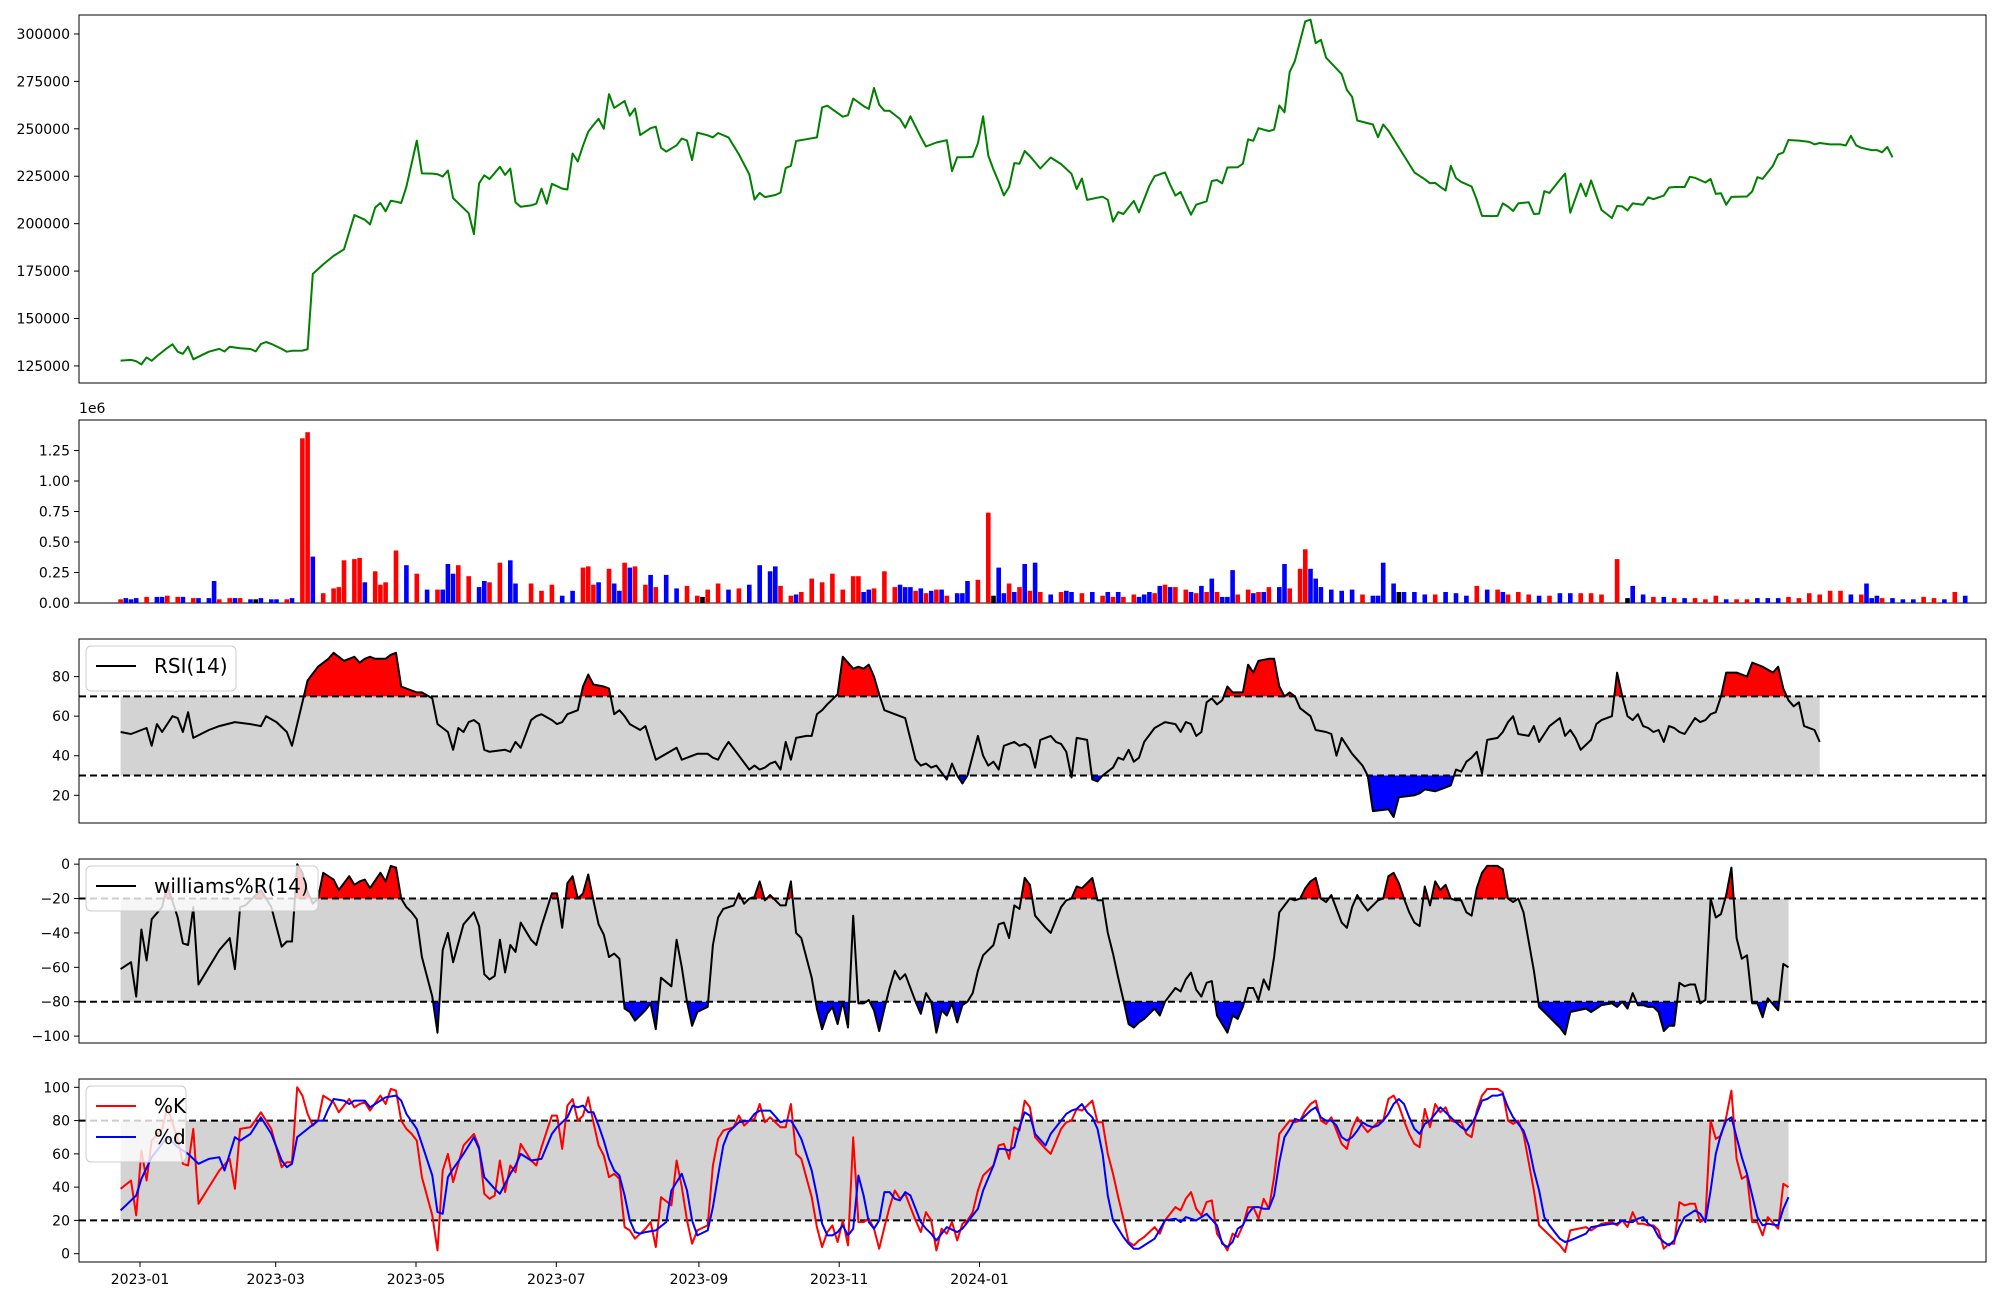 The height and width of the screenshot is (1300, 2000). What do you see at coordinates (140, 1280) in the screenshot?
I see `x-tick-label: 2023-01` at bounding box center [140, 1280].